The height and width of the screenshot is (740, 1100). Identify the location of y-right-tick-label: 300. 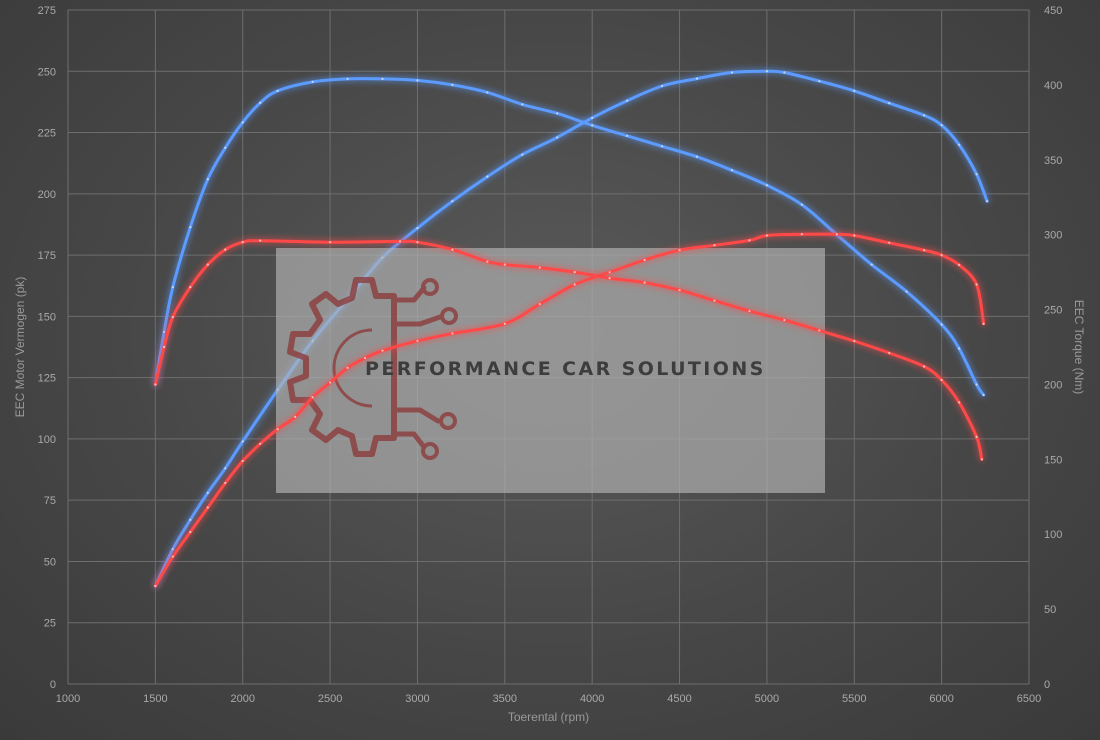
(1053, 236).